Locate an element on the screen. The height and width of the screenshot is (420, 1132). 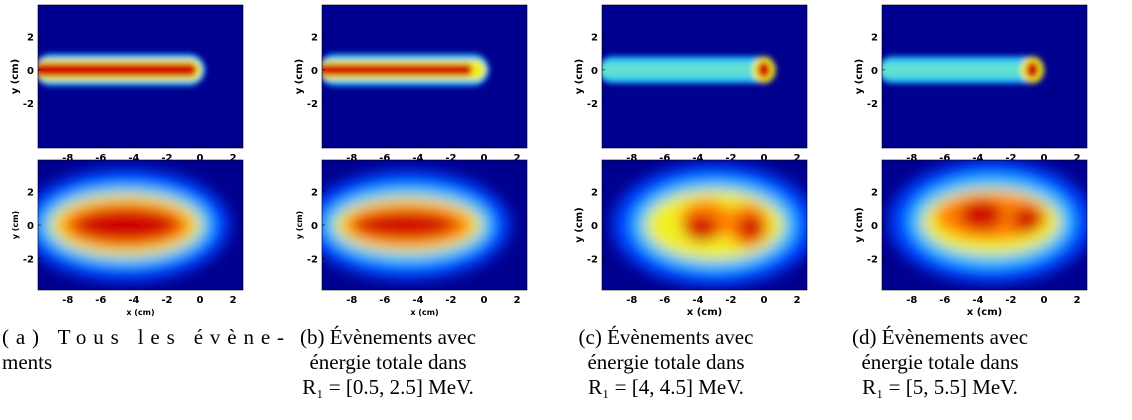
caption-line: (b) Évènements avec is located at coordinates (388, 337).